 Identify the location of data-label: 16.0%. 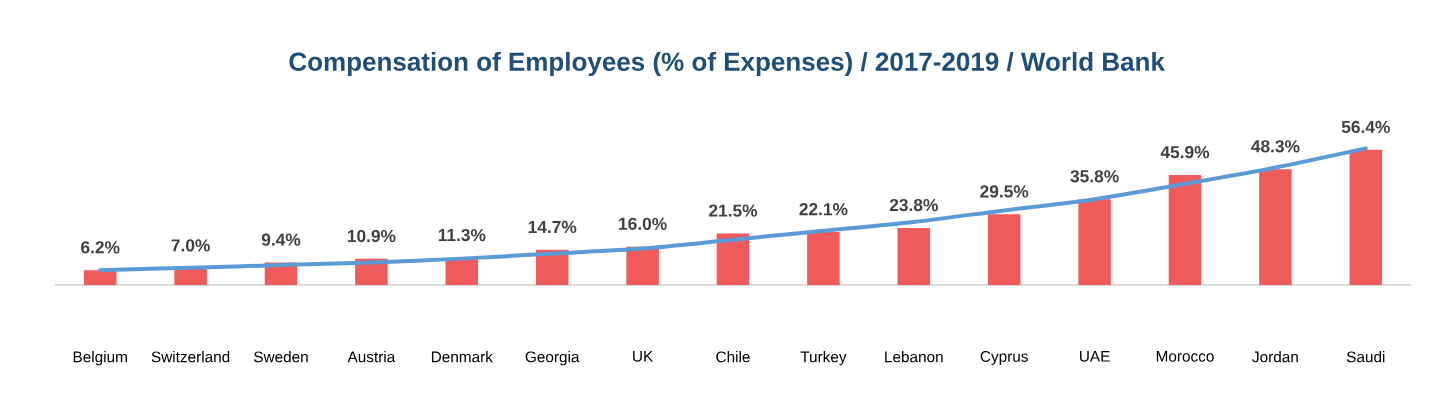
(643, 223).